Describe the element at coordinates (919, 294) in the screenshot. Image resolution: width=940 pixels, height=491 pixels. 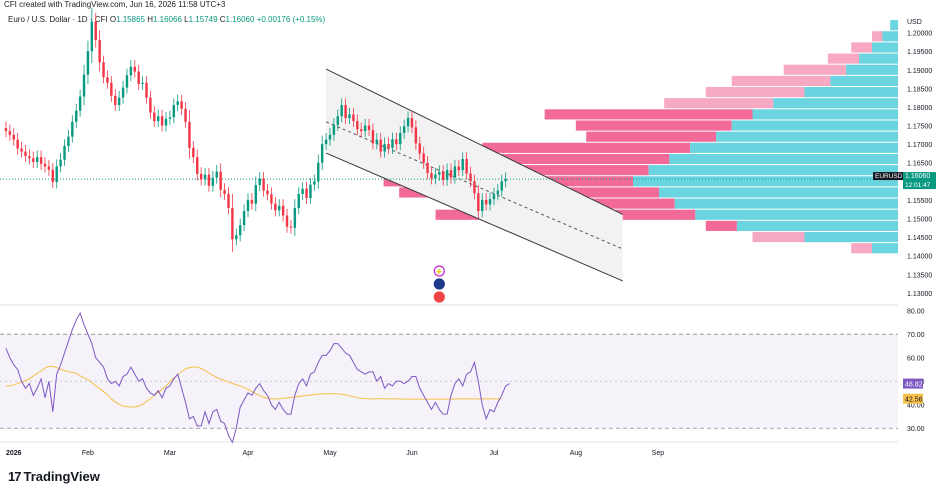
I see `price-tick-label: 1.13000` at that location.